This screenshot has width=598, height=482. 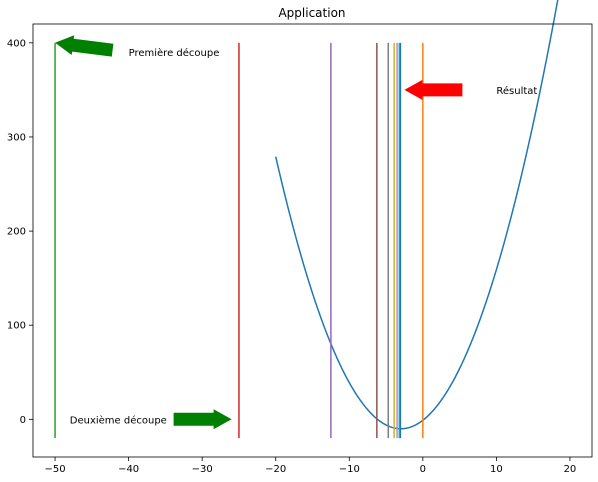 I want to click on x-tick-label-5: 0, so click(x=423, y=469).